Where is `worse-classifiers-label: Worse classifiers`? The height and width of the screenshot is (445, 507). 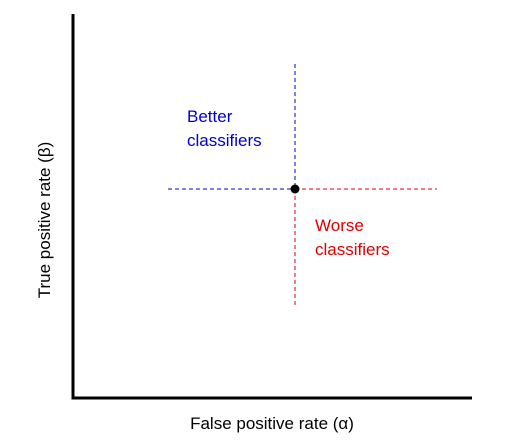 worse-classifiers-label: Worse classifiers is located at coordinates (352, 237).